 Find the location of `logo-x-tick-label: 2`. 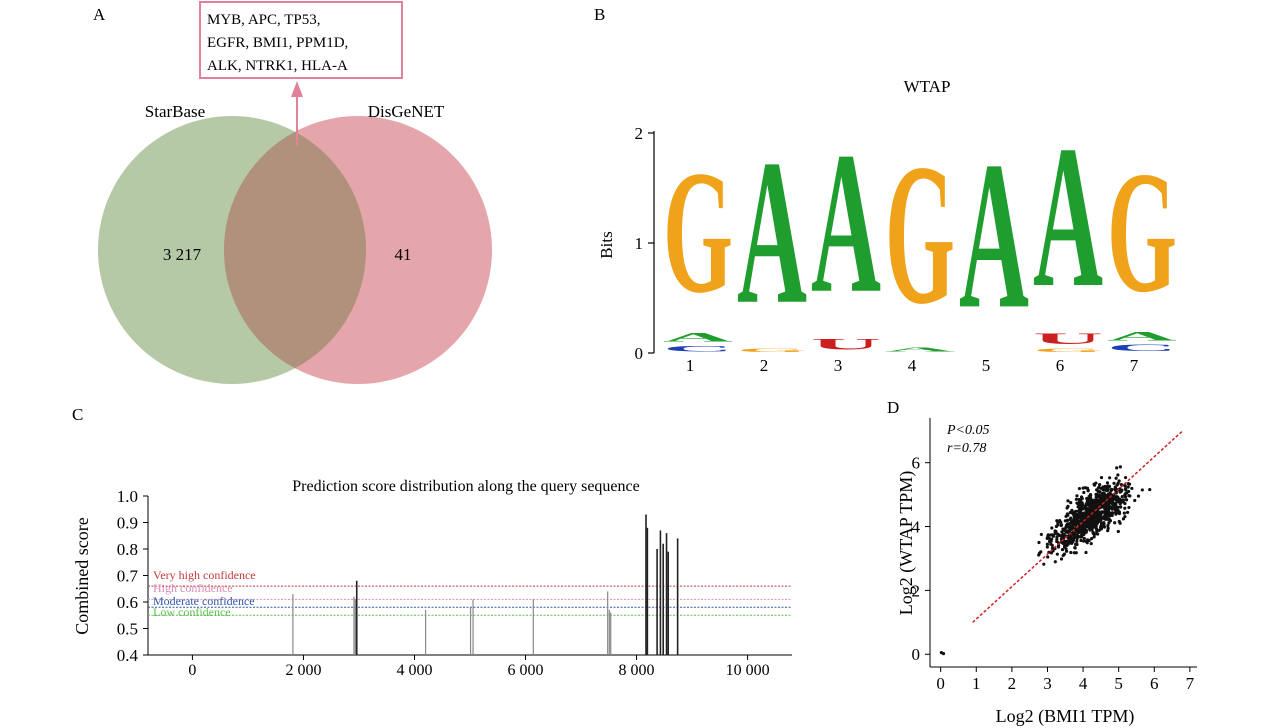

logo-x-tick-label: 2 is located at coordinates (764, 365).